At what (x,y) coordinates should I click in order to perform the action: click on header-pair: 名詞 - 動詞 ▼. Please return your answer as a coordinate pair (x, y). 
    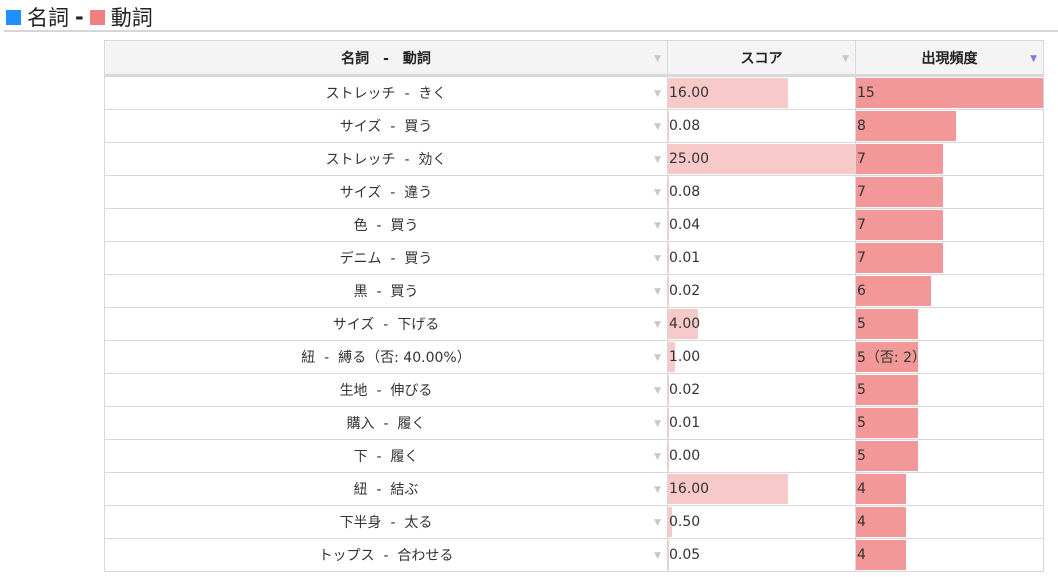
    Looking at the image, I should click on (386, 58).